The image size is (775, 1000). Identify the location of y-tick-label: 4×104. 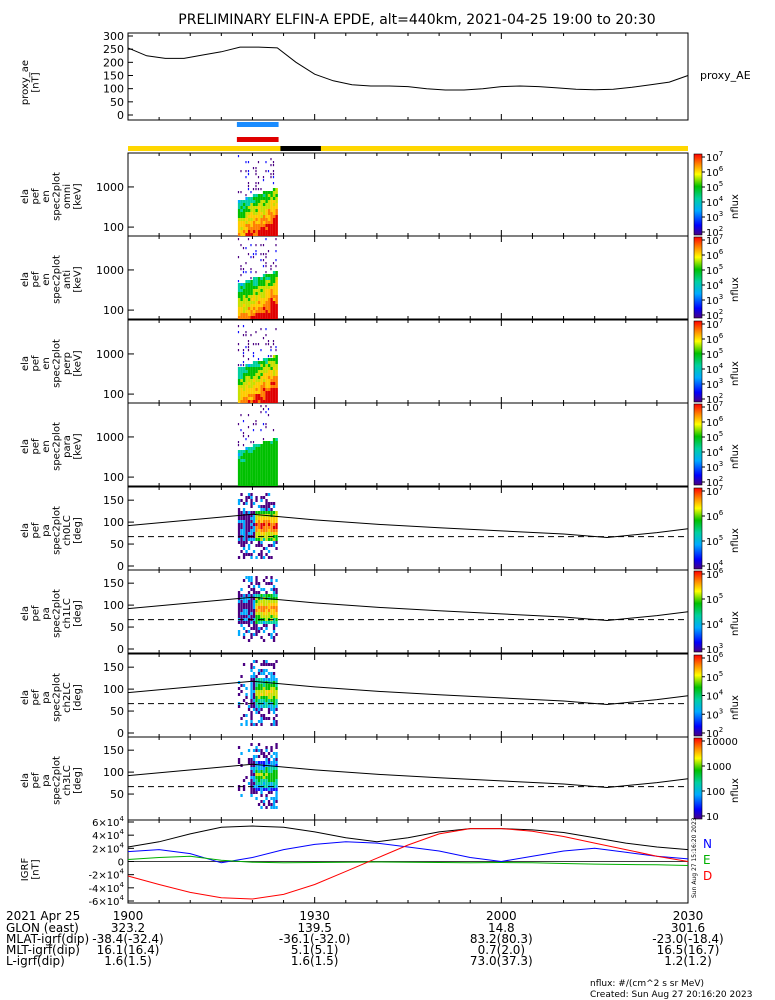
(108, 835).